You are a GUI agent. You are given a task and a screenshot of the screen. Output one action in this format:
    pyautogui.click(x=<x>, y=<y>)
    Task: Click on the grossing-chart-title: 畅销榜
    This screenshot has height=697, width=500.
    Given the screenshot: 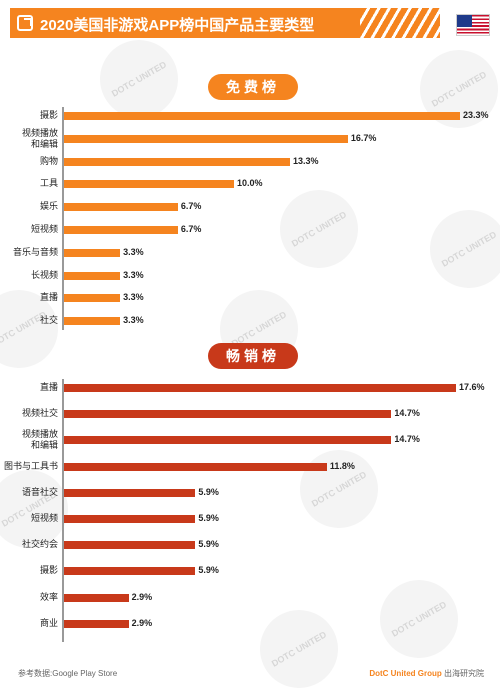 What is the action you would take?
    pyautogui.click(x=253, y=356)
    